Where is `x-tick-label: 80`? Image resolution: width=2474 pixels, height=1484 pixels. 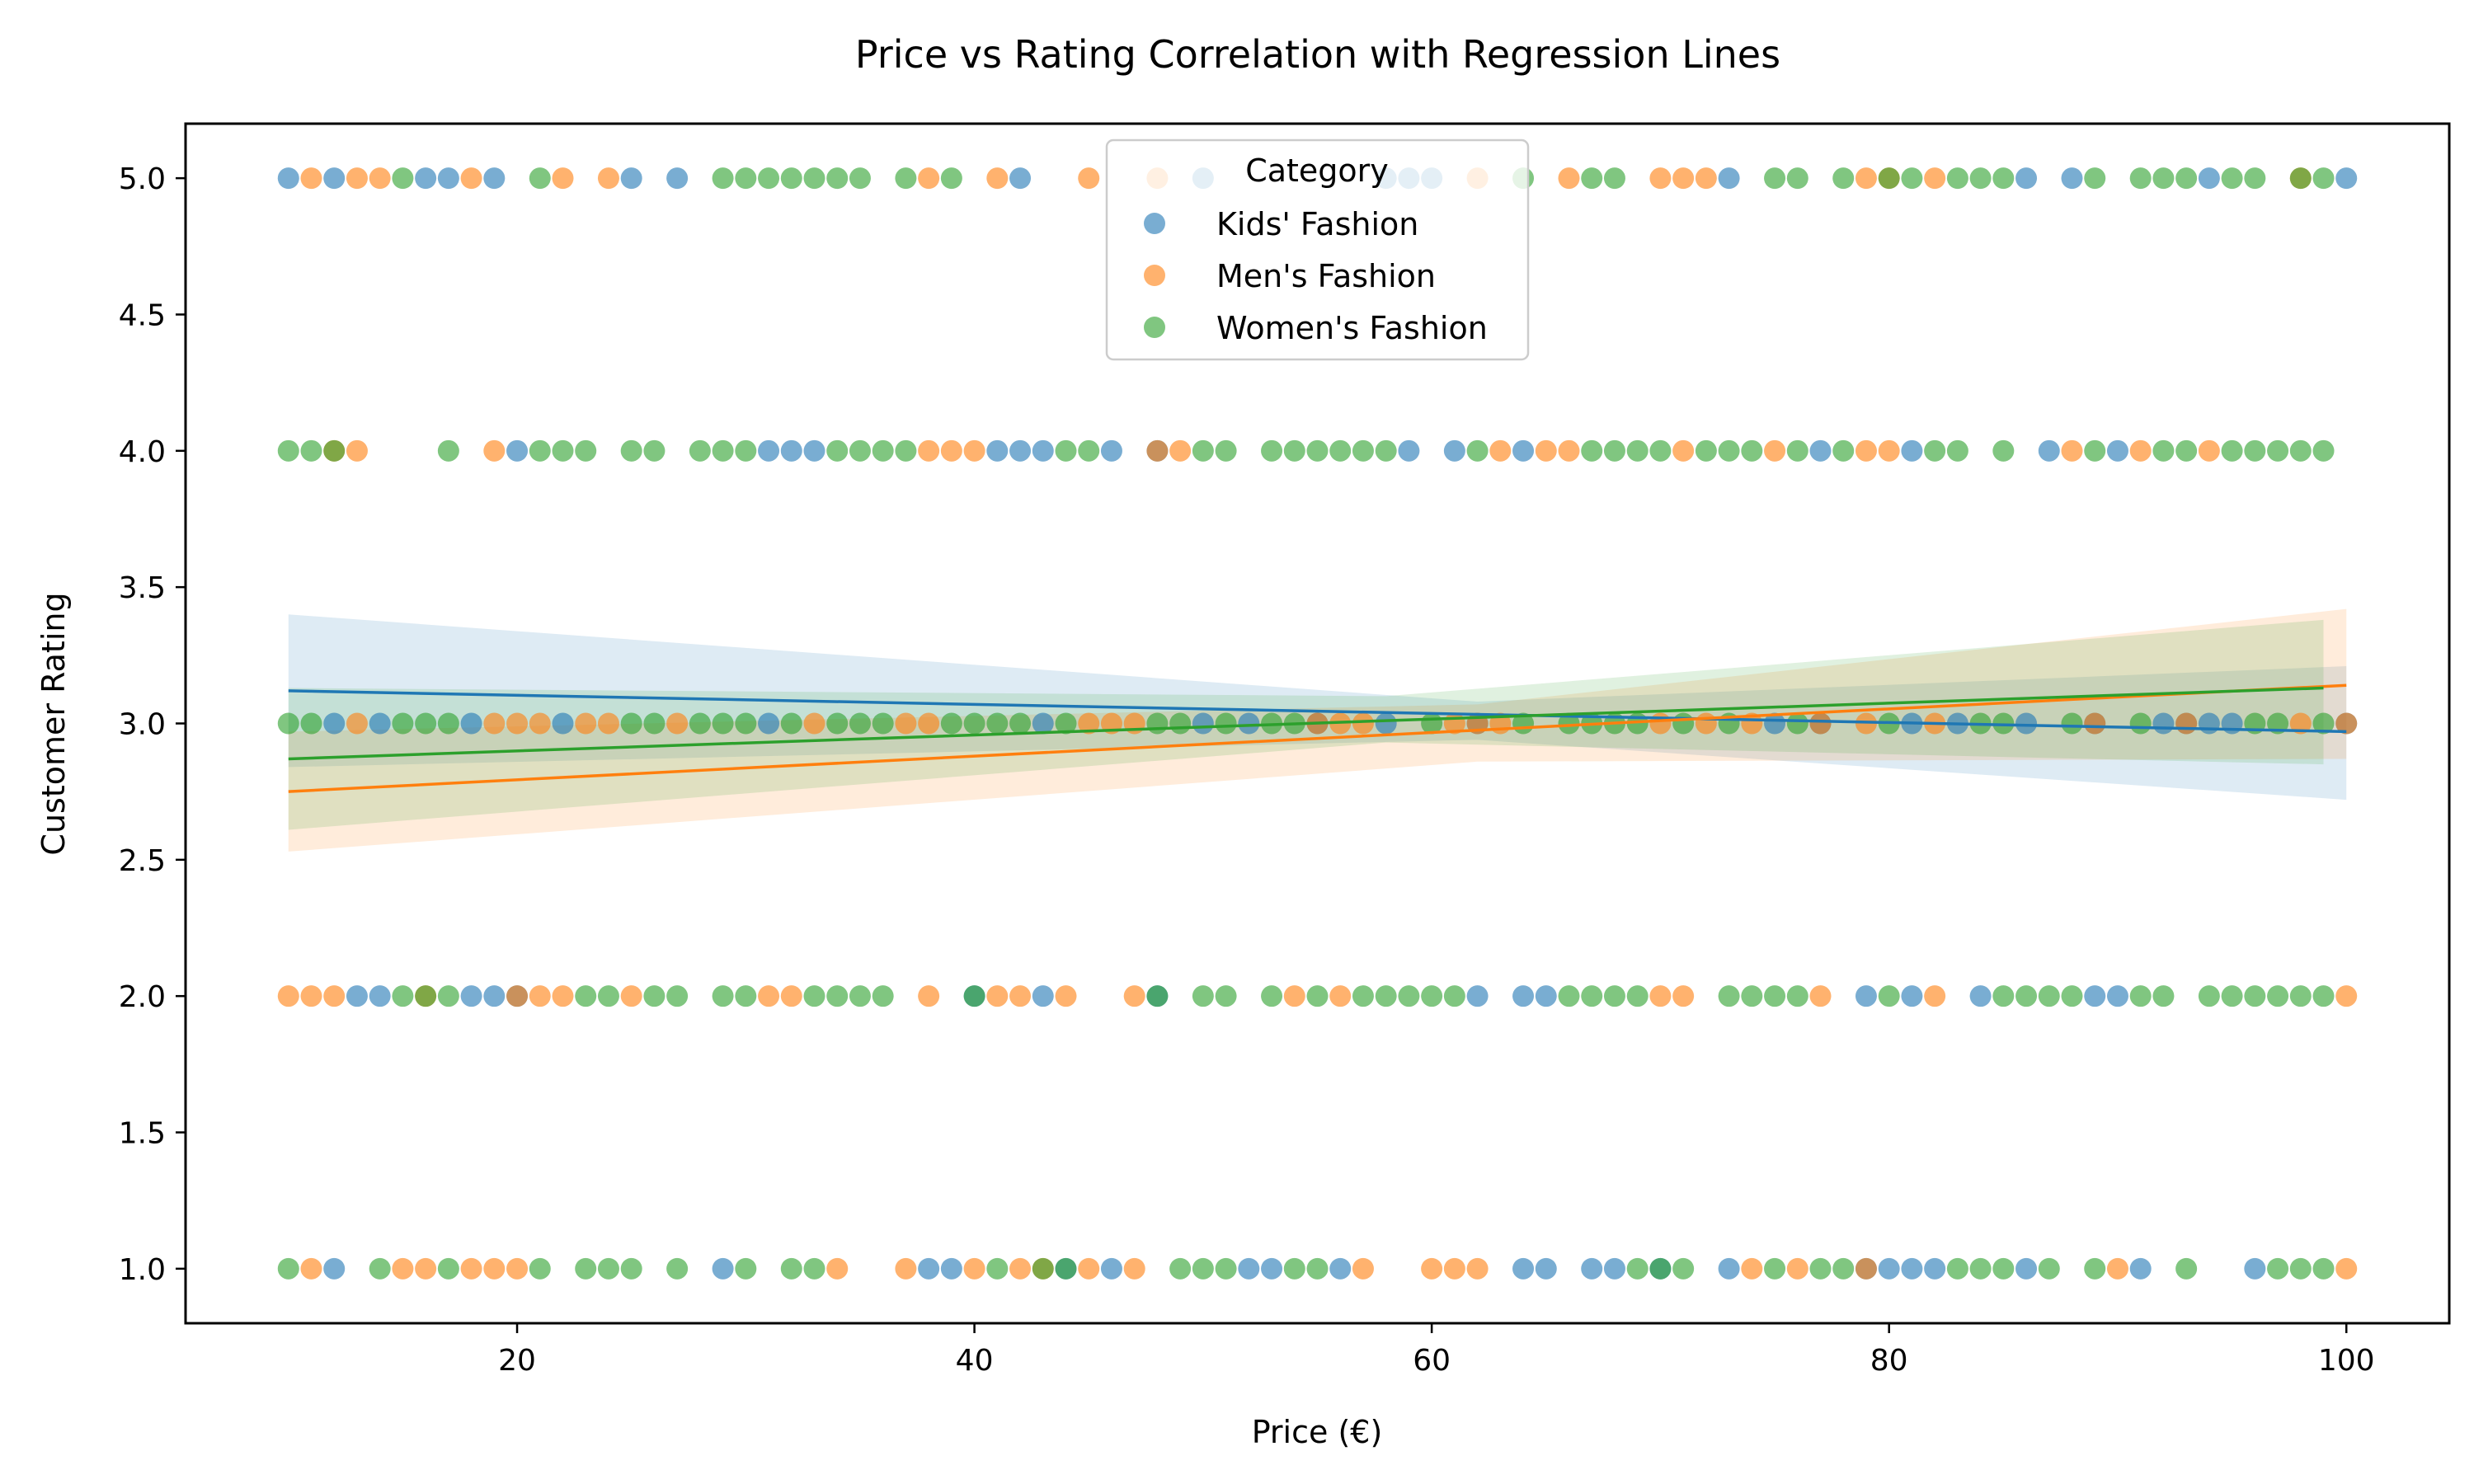 x-tick-label: 80 is located at coordinates (1889, 1361).